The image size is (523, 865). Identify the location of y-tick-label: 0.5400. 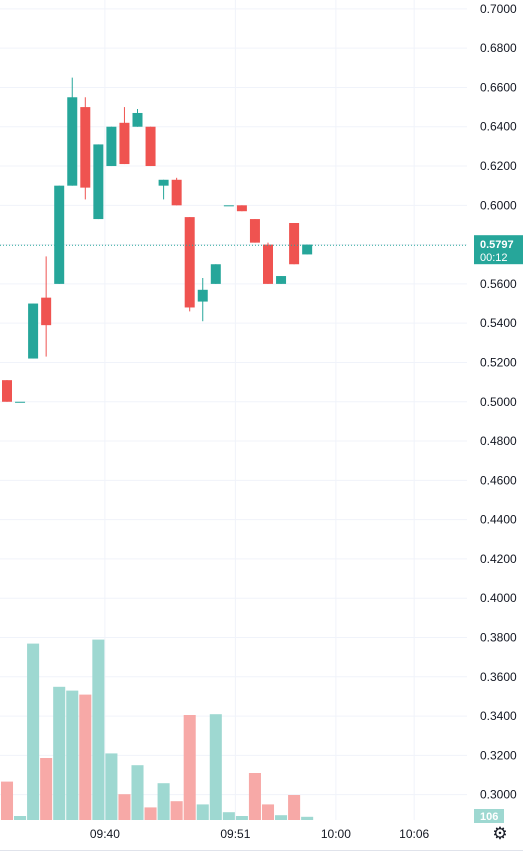
(498, 323).